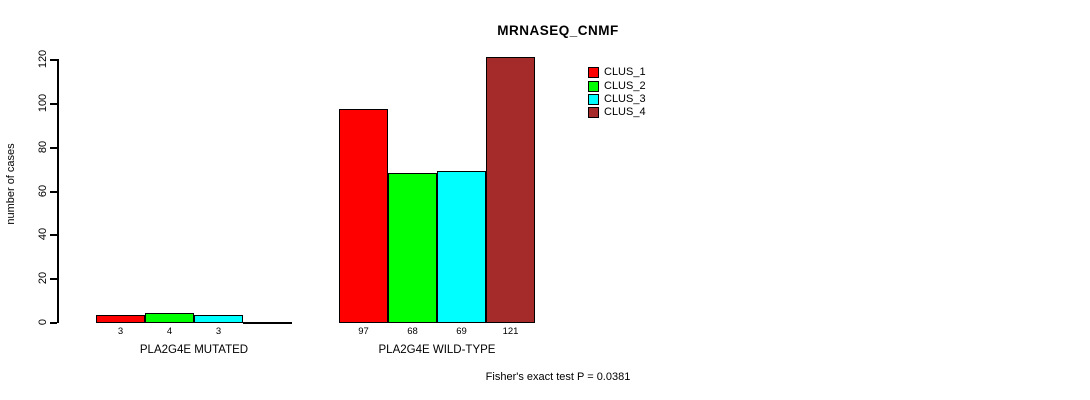 Image resolution: width=1090 pixels, height=400 pixels. I want to click on y-axis-tick-label: 0, so click(43, 322).